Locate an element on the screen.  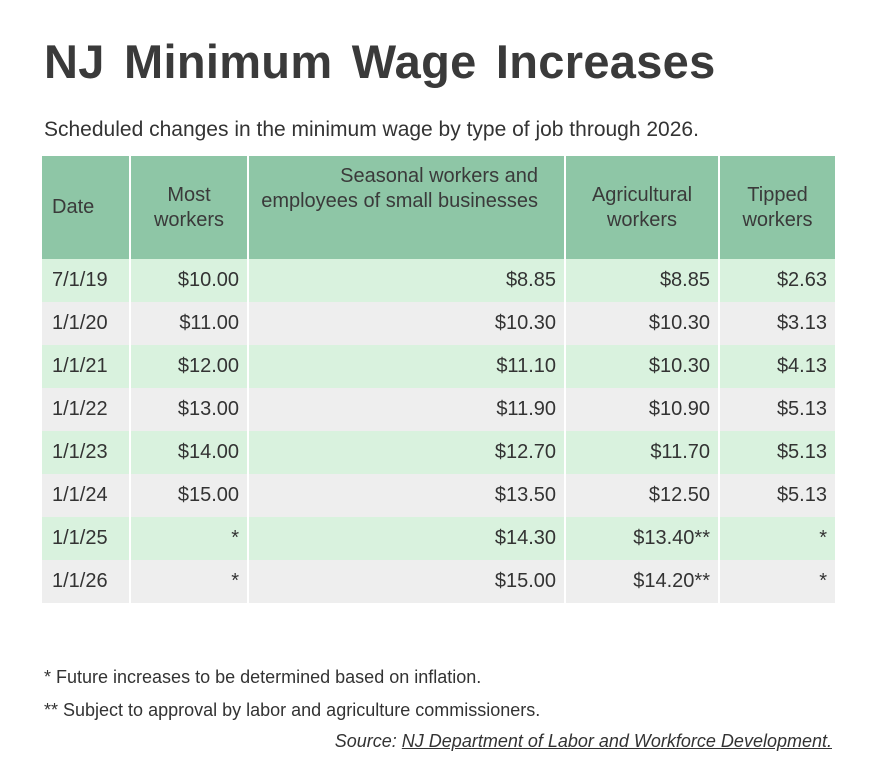
table-row: 1/1/21 $12.00 $11.10 $10.30 $4.13 is located at coordinates (438, 366).